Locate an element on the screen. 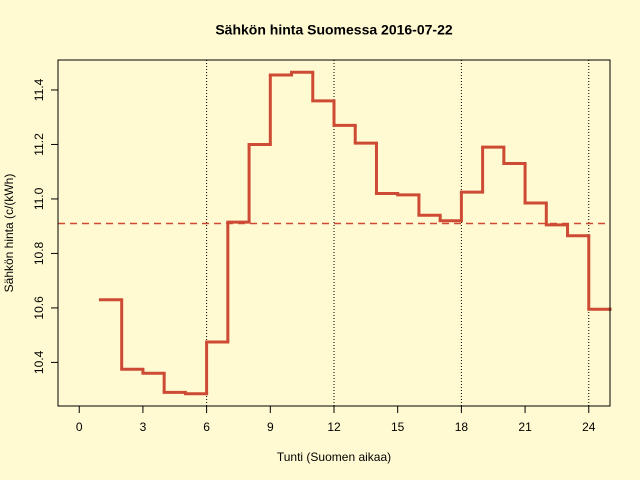 This screenshot has width=640, height=480. x-tick-label: 21 is located at coordinates (525, 427).